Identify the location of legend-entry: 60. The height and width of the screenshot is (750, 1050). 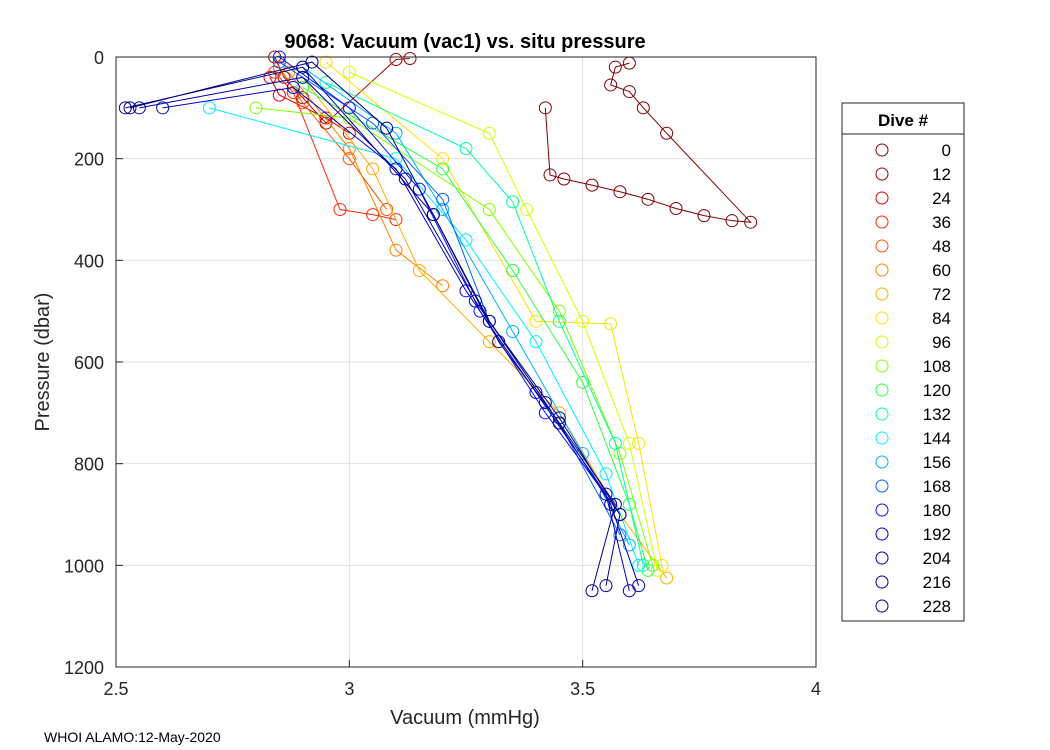
(913, 270).